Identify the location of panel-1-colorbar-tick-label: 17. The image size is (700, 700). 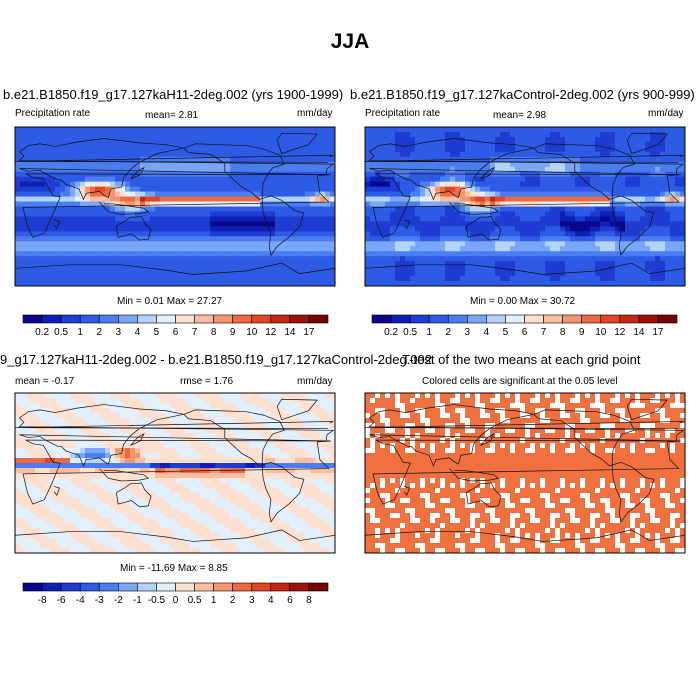
(309, 332).